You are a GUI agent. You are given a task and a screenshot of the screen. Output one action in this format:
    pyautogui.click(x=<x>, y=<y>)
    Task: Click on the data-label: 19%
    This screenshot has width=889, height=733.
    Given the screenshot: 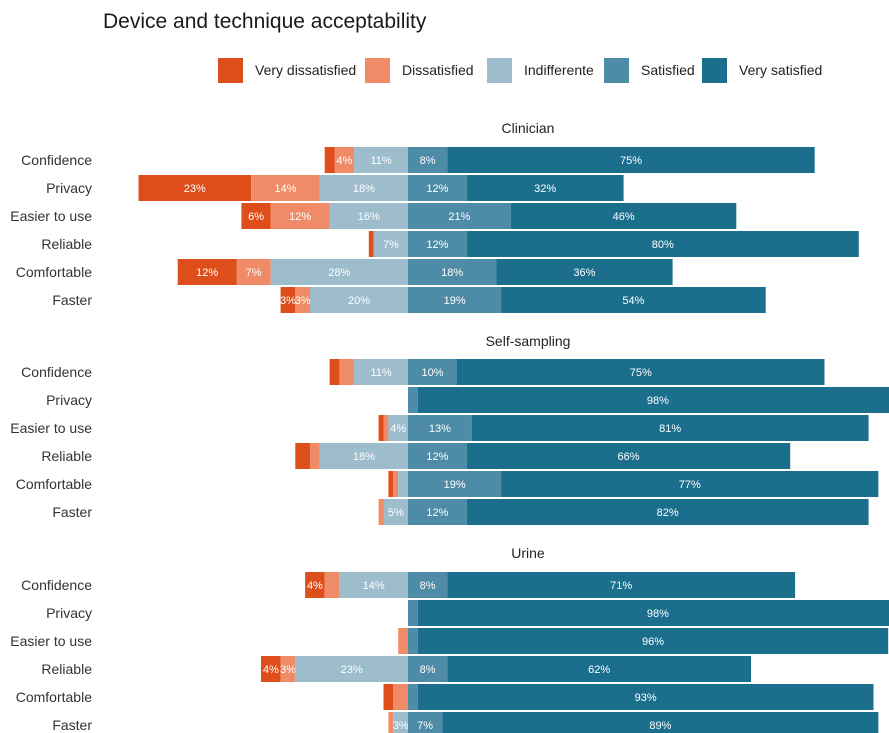 What is the action you would take?
    pyautogui.click(x=455, y=485)
    